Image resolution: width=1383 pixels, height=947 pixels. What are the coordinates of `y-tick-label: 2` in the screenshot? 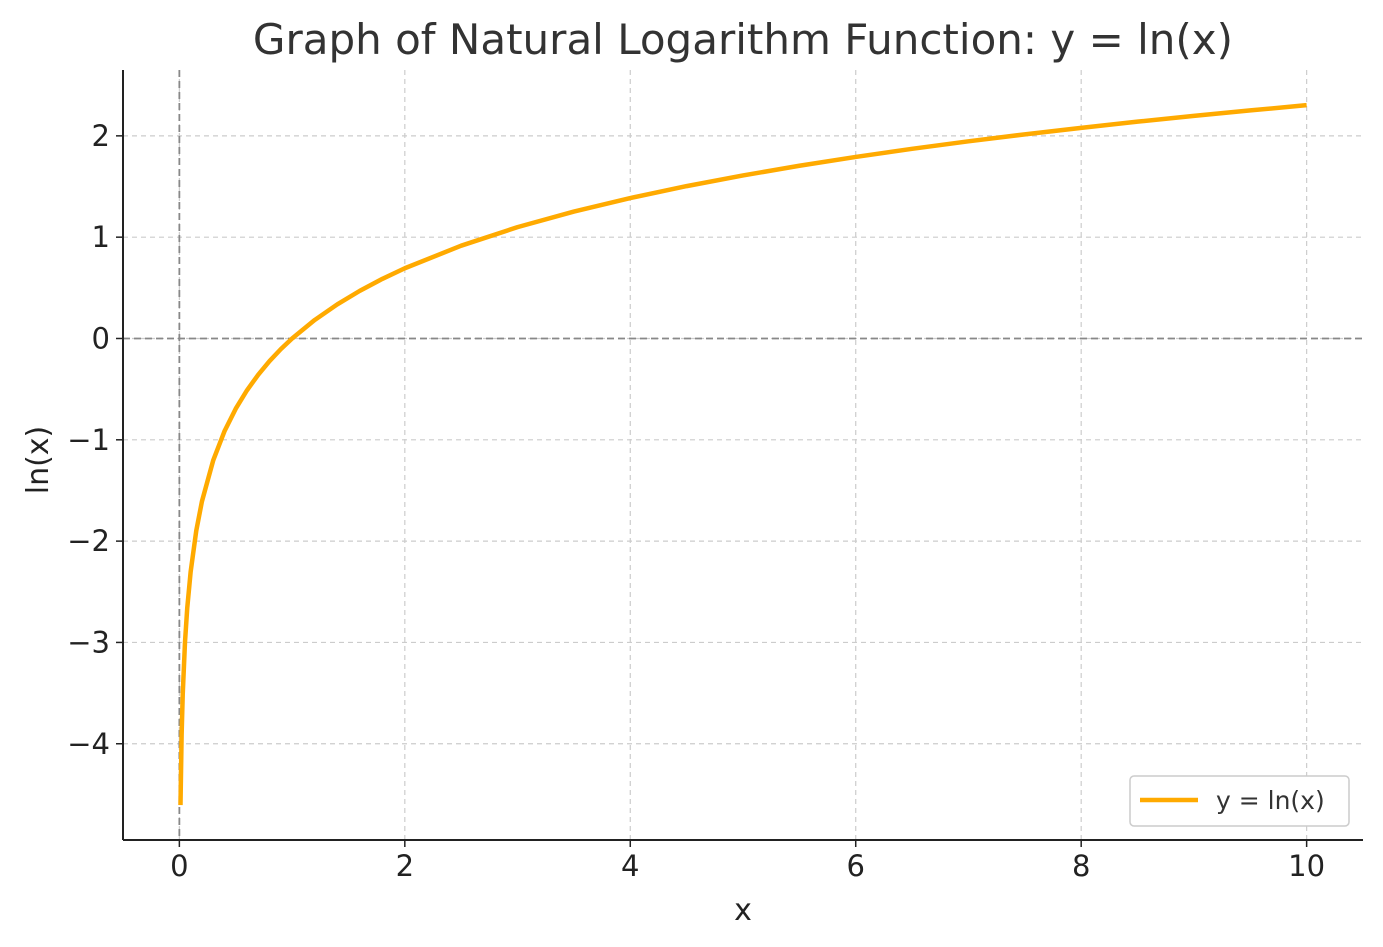 It's located at (101, 136).